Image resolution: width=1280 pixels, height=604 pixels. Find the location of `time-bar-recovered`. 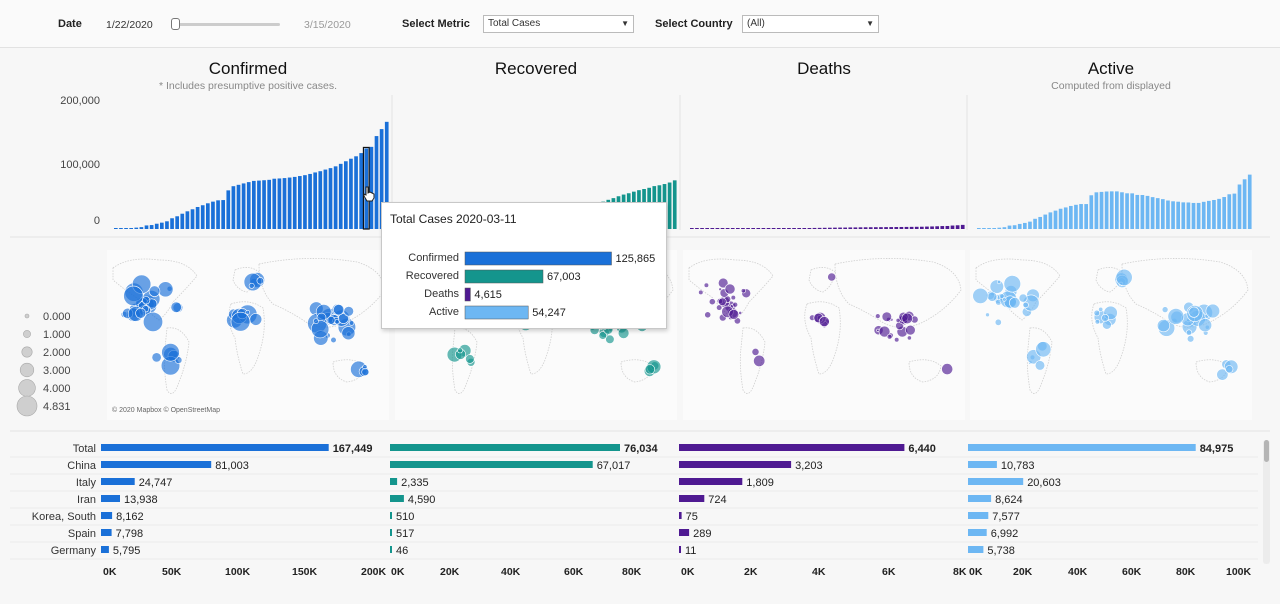

time-bar-recovered is located at coordinates (669, 205).